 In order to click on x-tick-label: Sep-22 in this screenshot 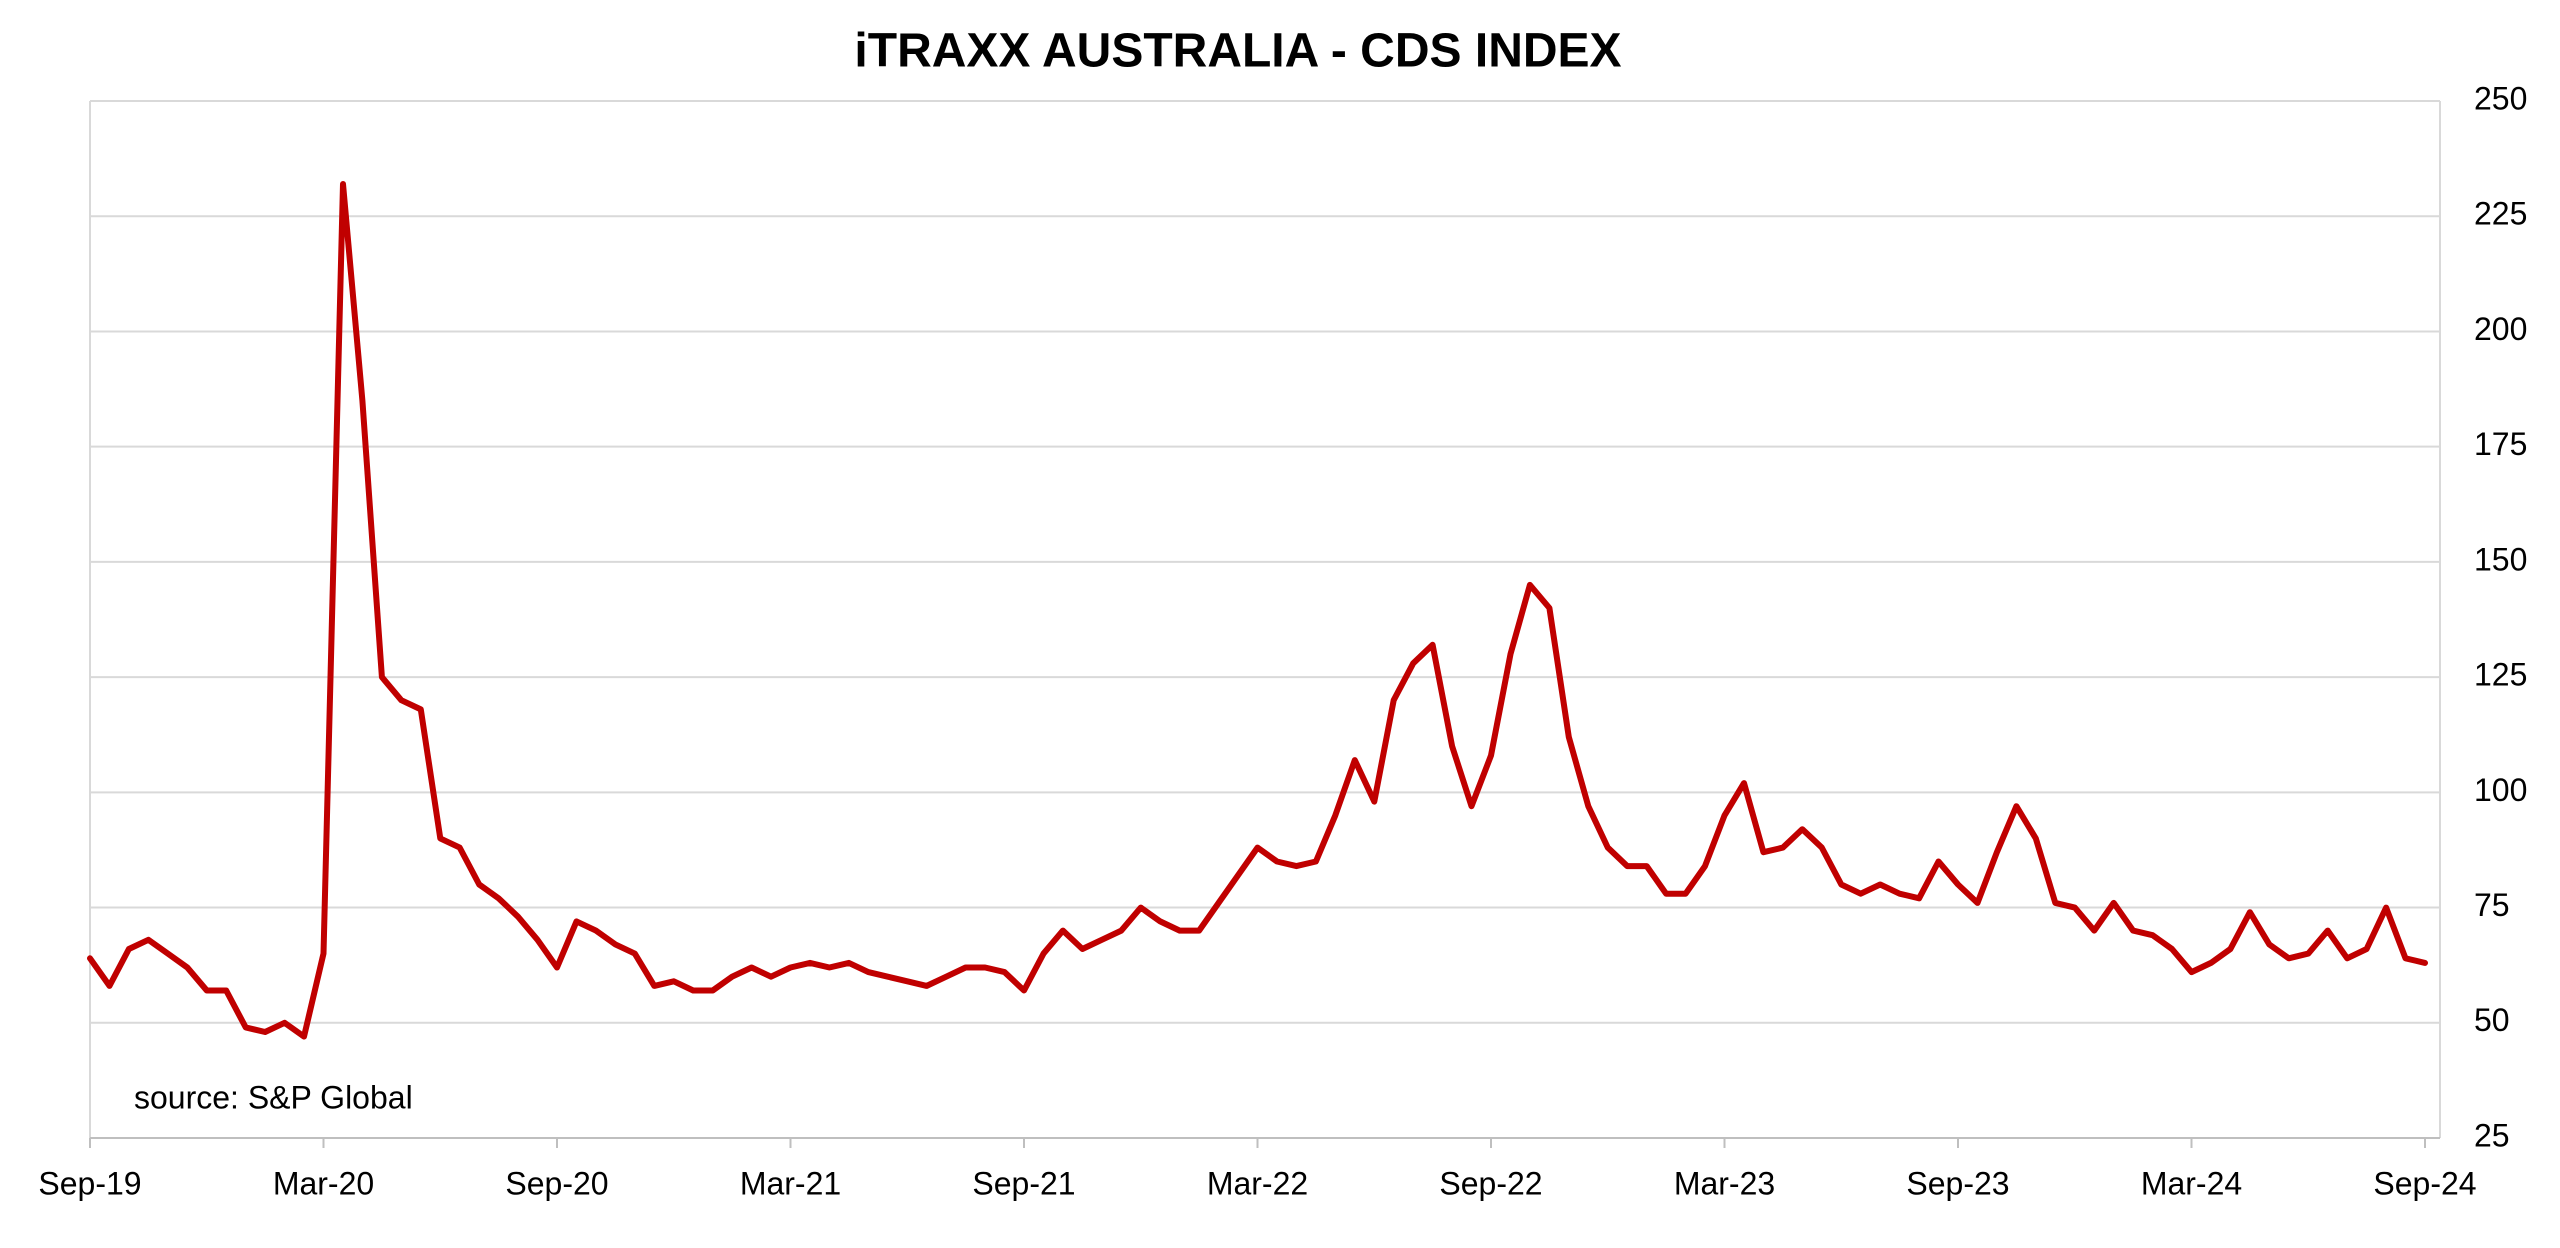, I will do `click(1490, 1183)`.